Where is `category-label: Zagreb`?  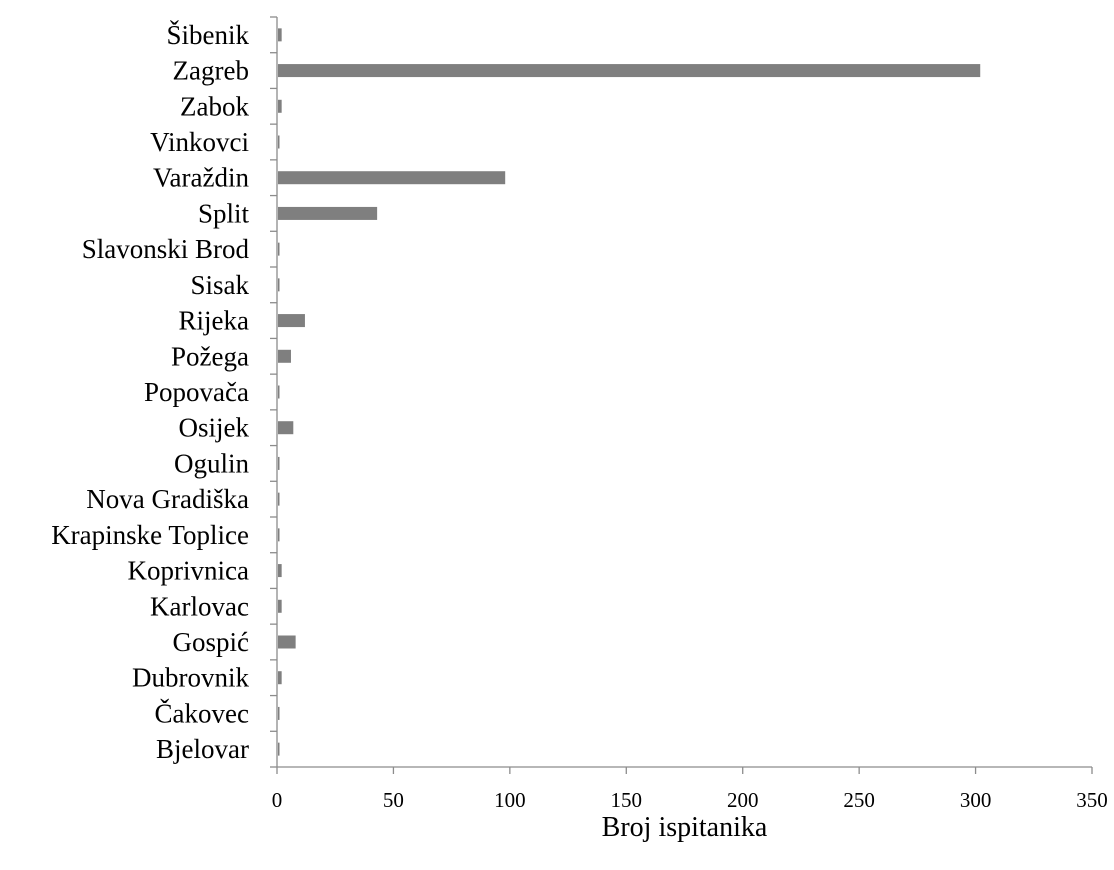
category-label: Zagreb is located at coordinates (211, 71).